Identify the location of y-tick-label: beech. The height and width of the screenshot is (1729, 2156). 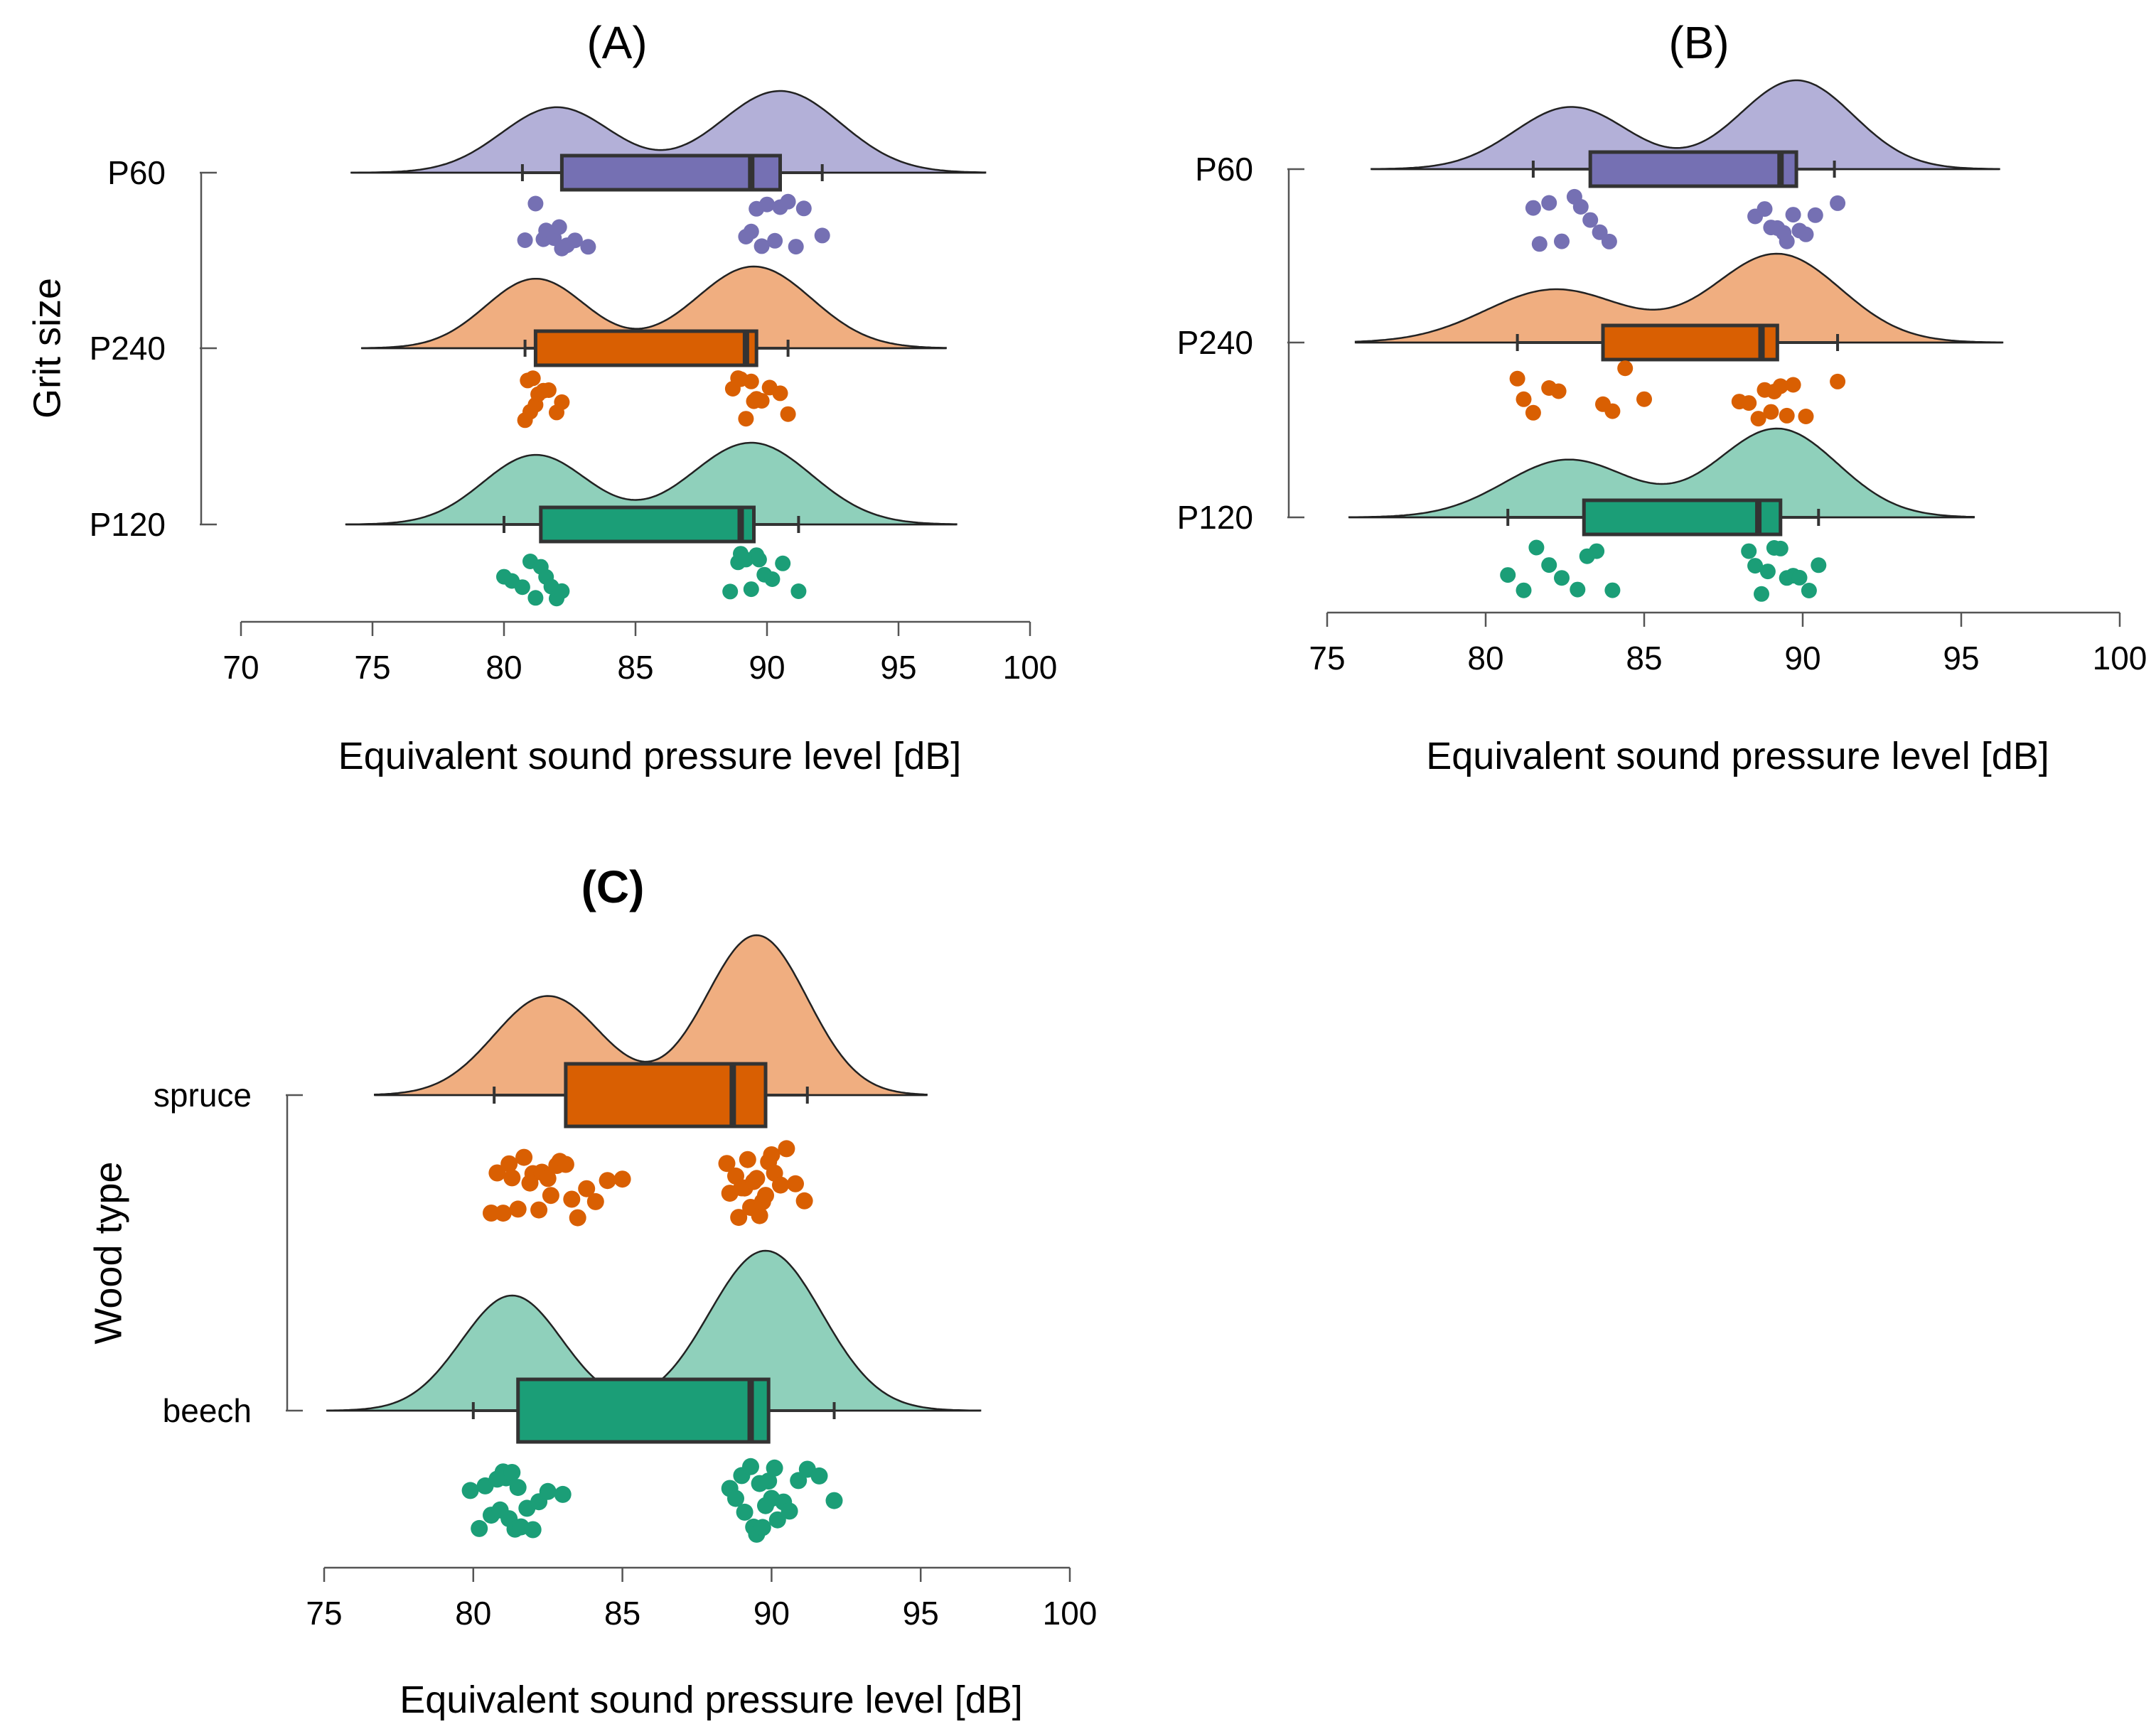
(207, 1410).